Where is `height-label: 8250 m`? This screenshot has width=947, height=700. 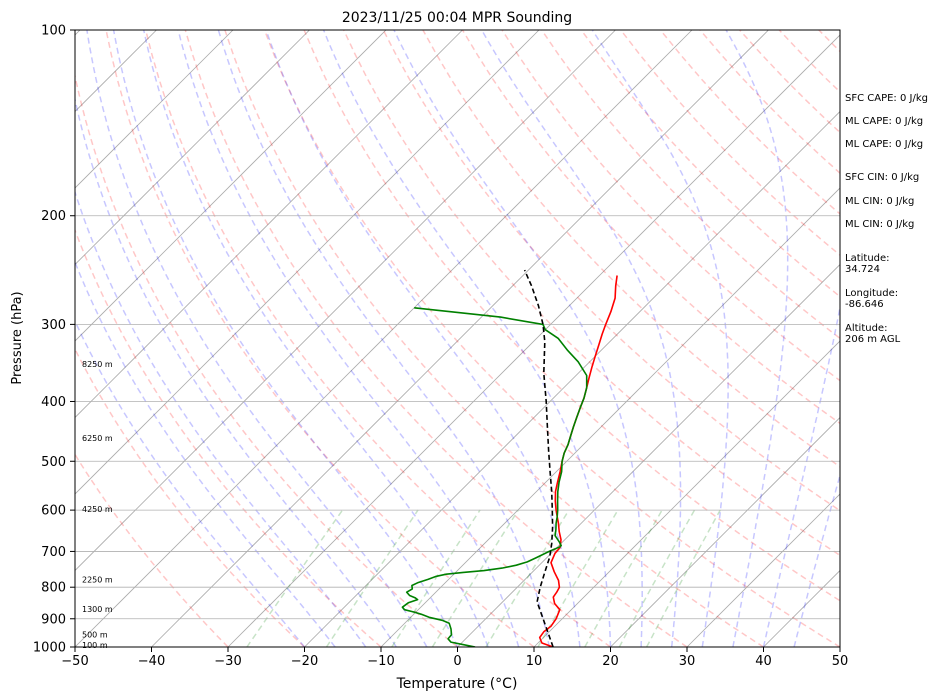 height-label: 8250 m is located at coordinates (97, 364).